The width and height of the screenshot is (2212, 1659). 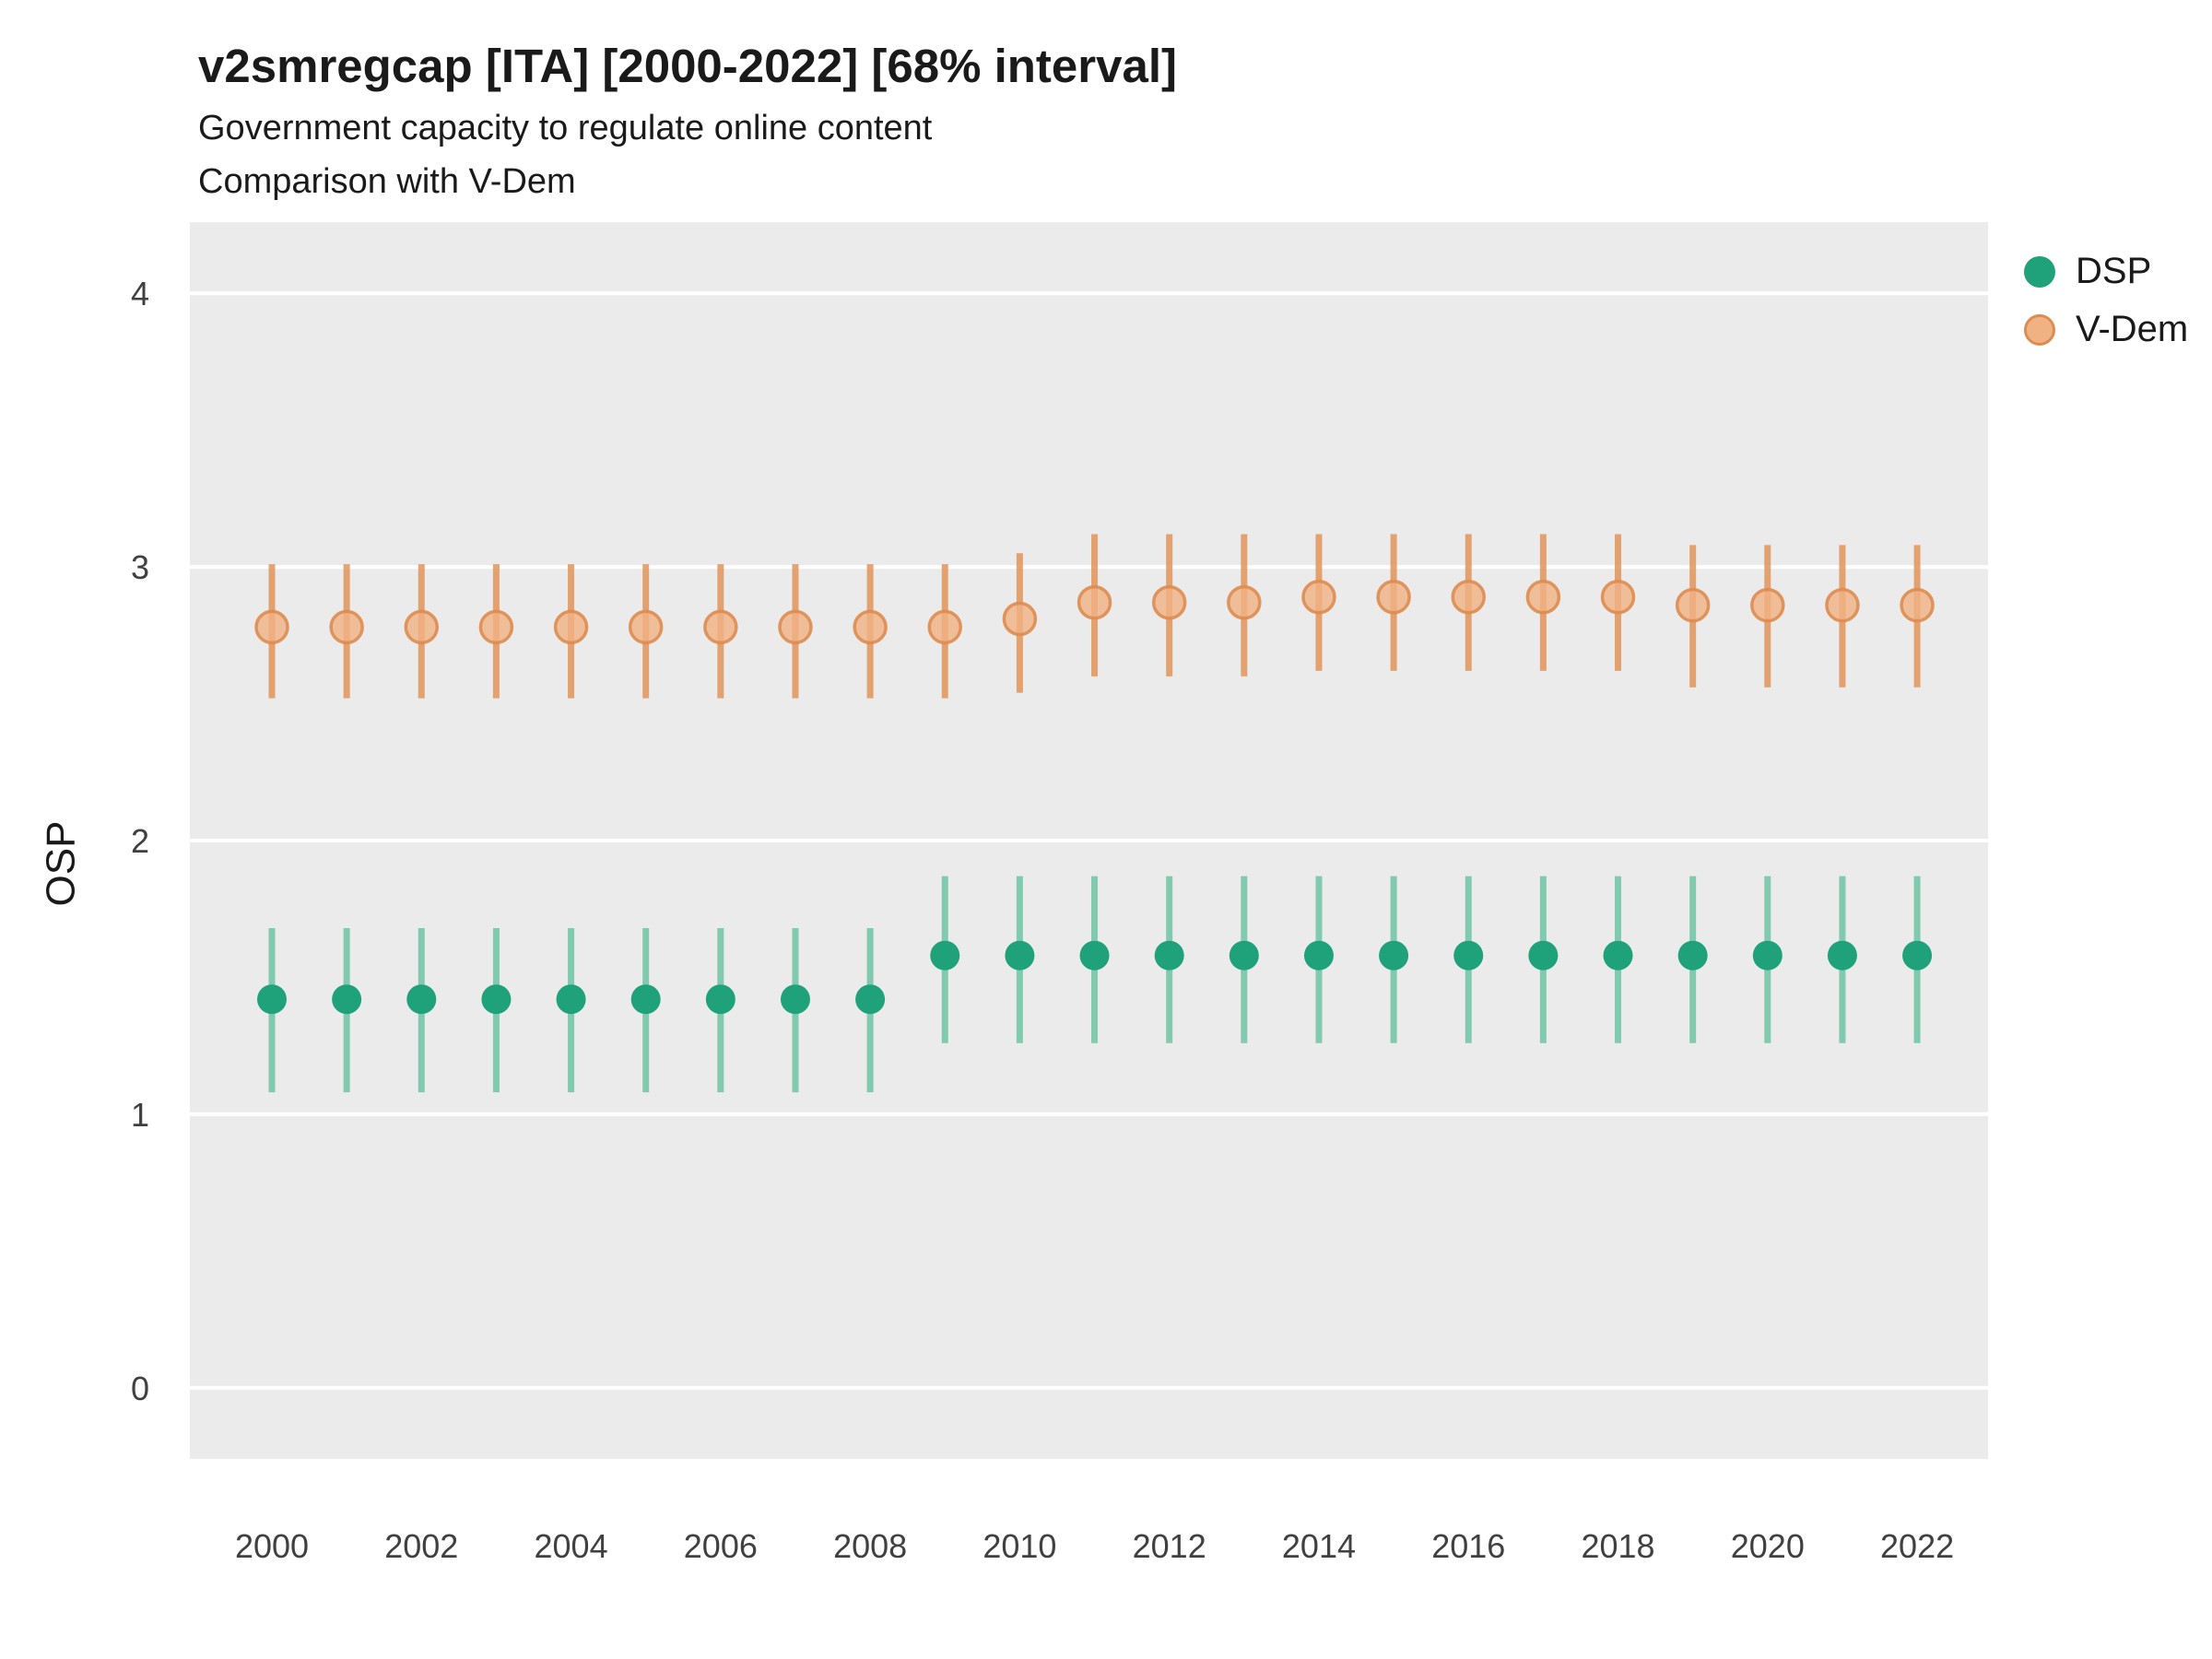 What do you see at coordinates (2106, 300) in the screenshot?
I see `legend: DSP V-Dem` at bounding box center [2106, 300].